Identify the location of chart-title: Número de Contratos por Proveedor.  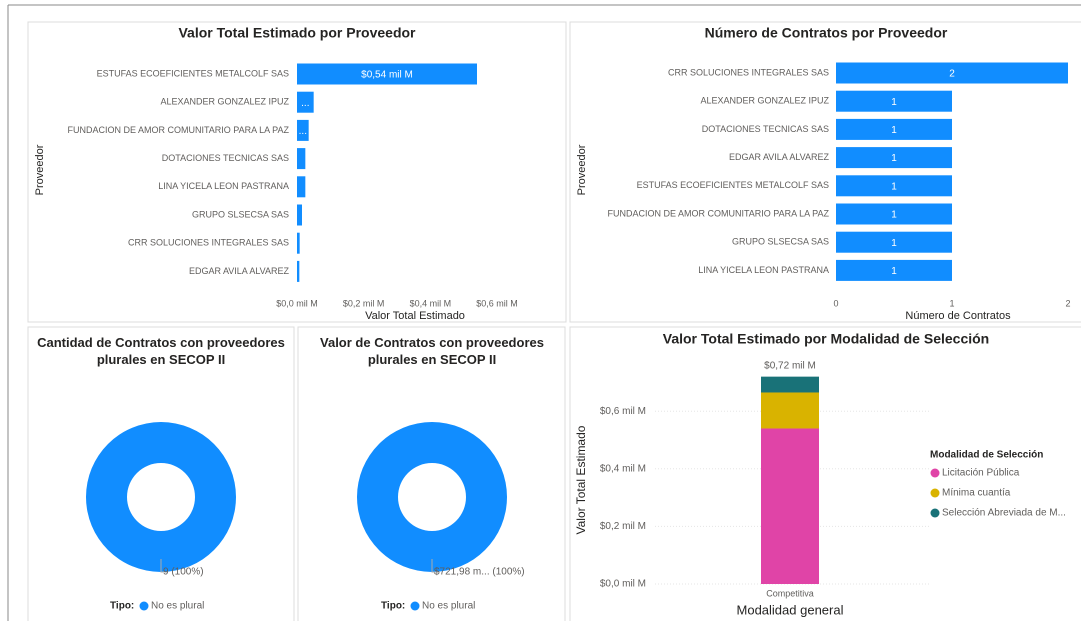
(826, 33).